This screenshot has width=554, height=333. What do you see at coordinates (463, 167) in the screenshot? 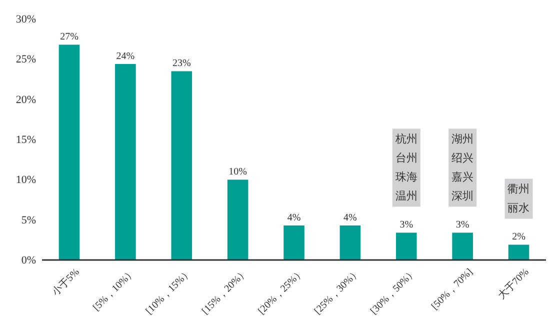
I see `annotation: 湖州绍兴嘉兴深圳` at bounding box center [463, 167].